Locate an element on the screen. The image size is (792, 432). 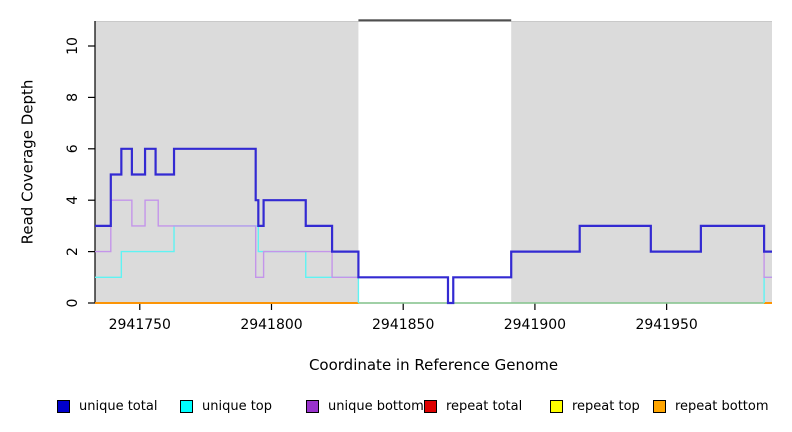
gap-top-bar is located at coordinates (435, 20).